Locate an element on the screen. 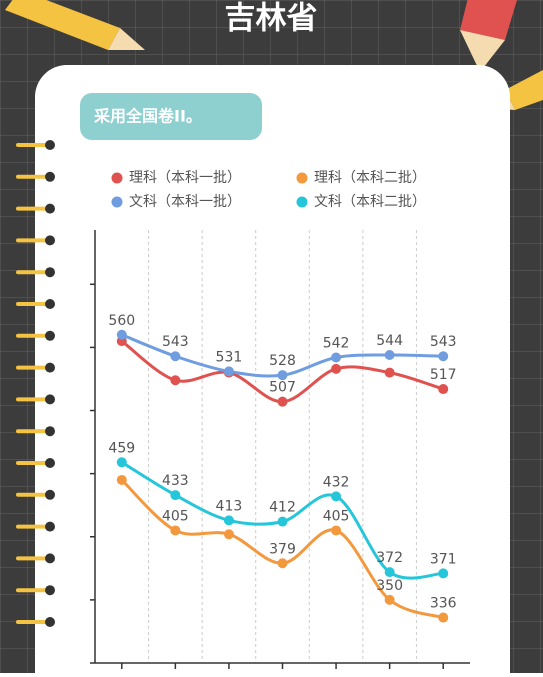  title: 吉林省 is located at coordinates (271, 19).